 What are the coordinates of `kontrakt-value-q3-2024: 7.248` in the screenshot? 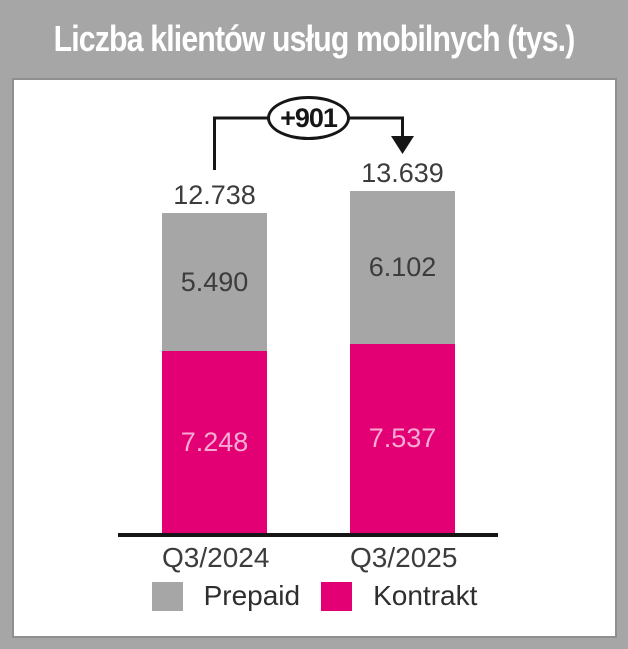 It's located at (214, 441).